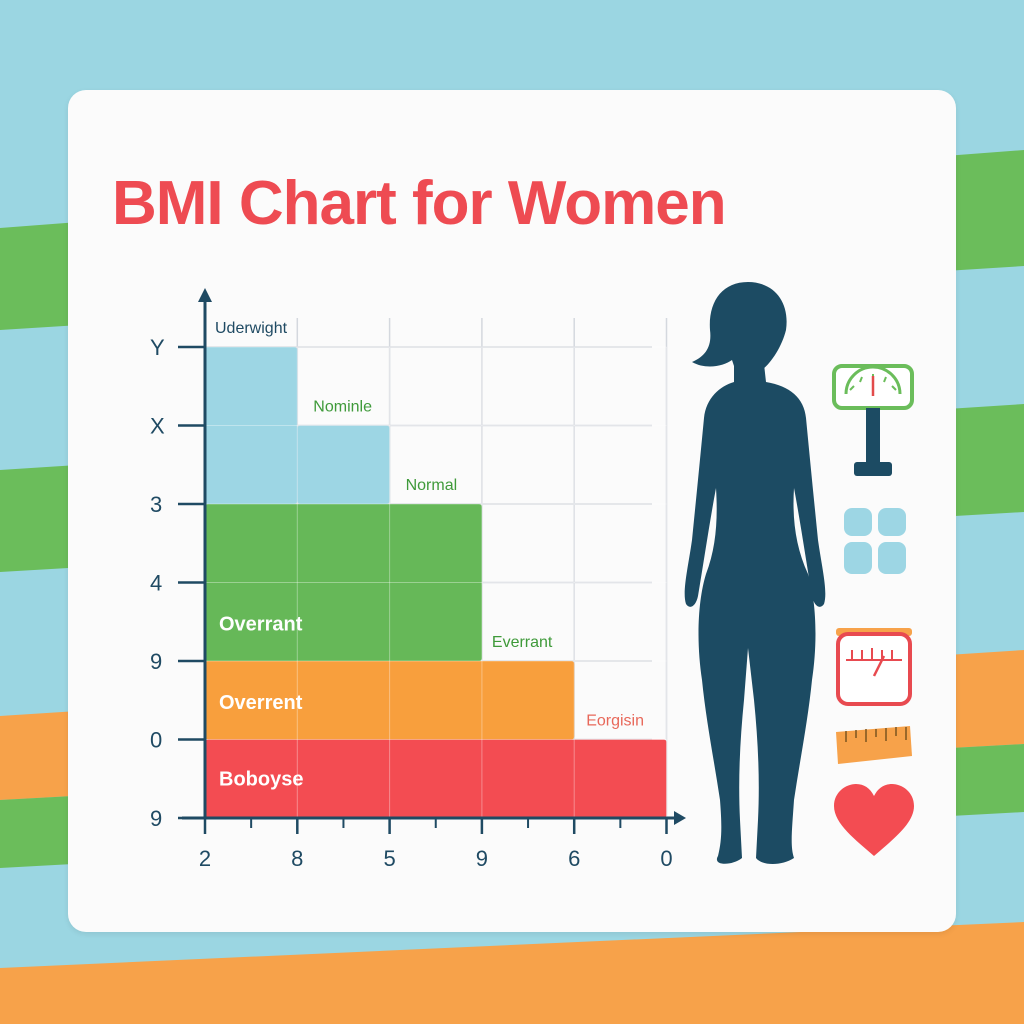  I want to click on y-tick-label: 4, so click(156, 583).